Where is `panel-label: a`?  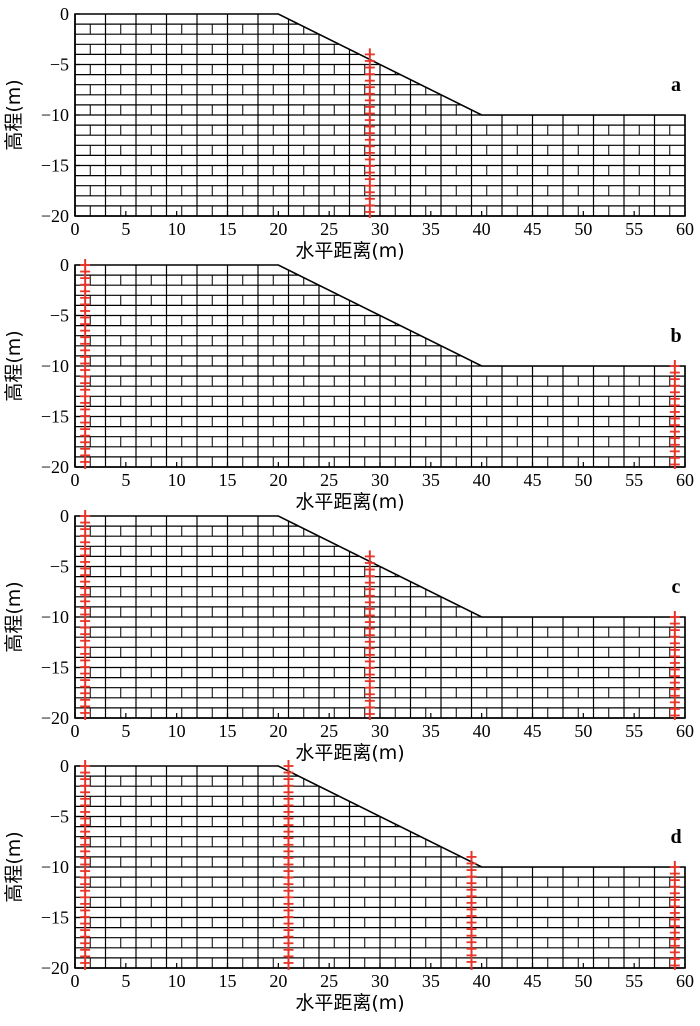
panel-label: a is located at coordinates (676, 85).